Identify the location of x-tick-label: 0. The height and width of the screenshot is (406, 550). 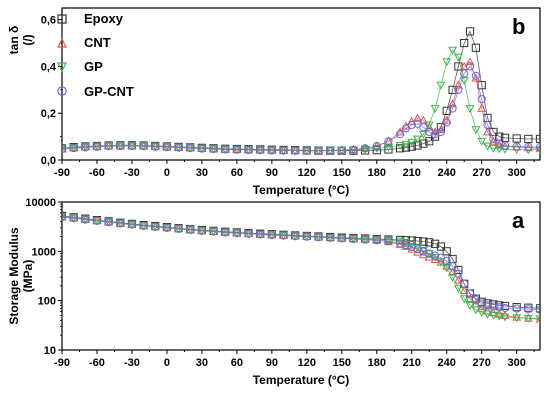
(167, 173).